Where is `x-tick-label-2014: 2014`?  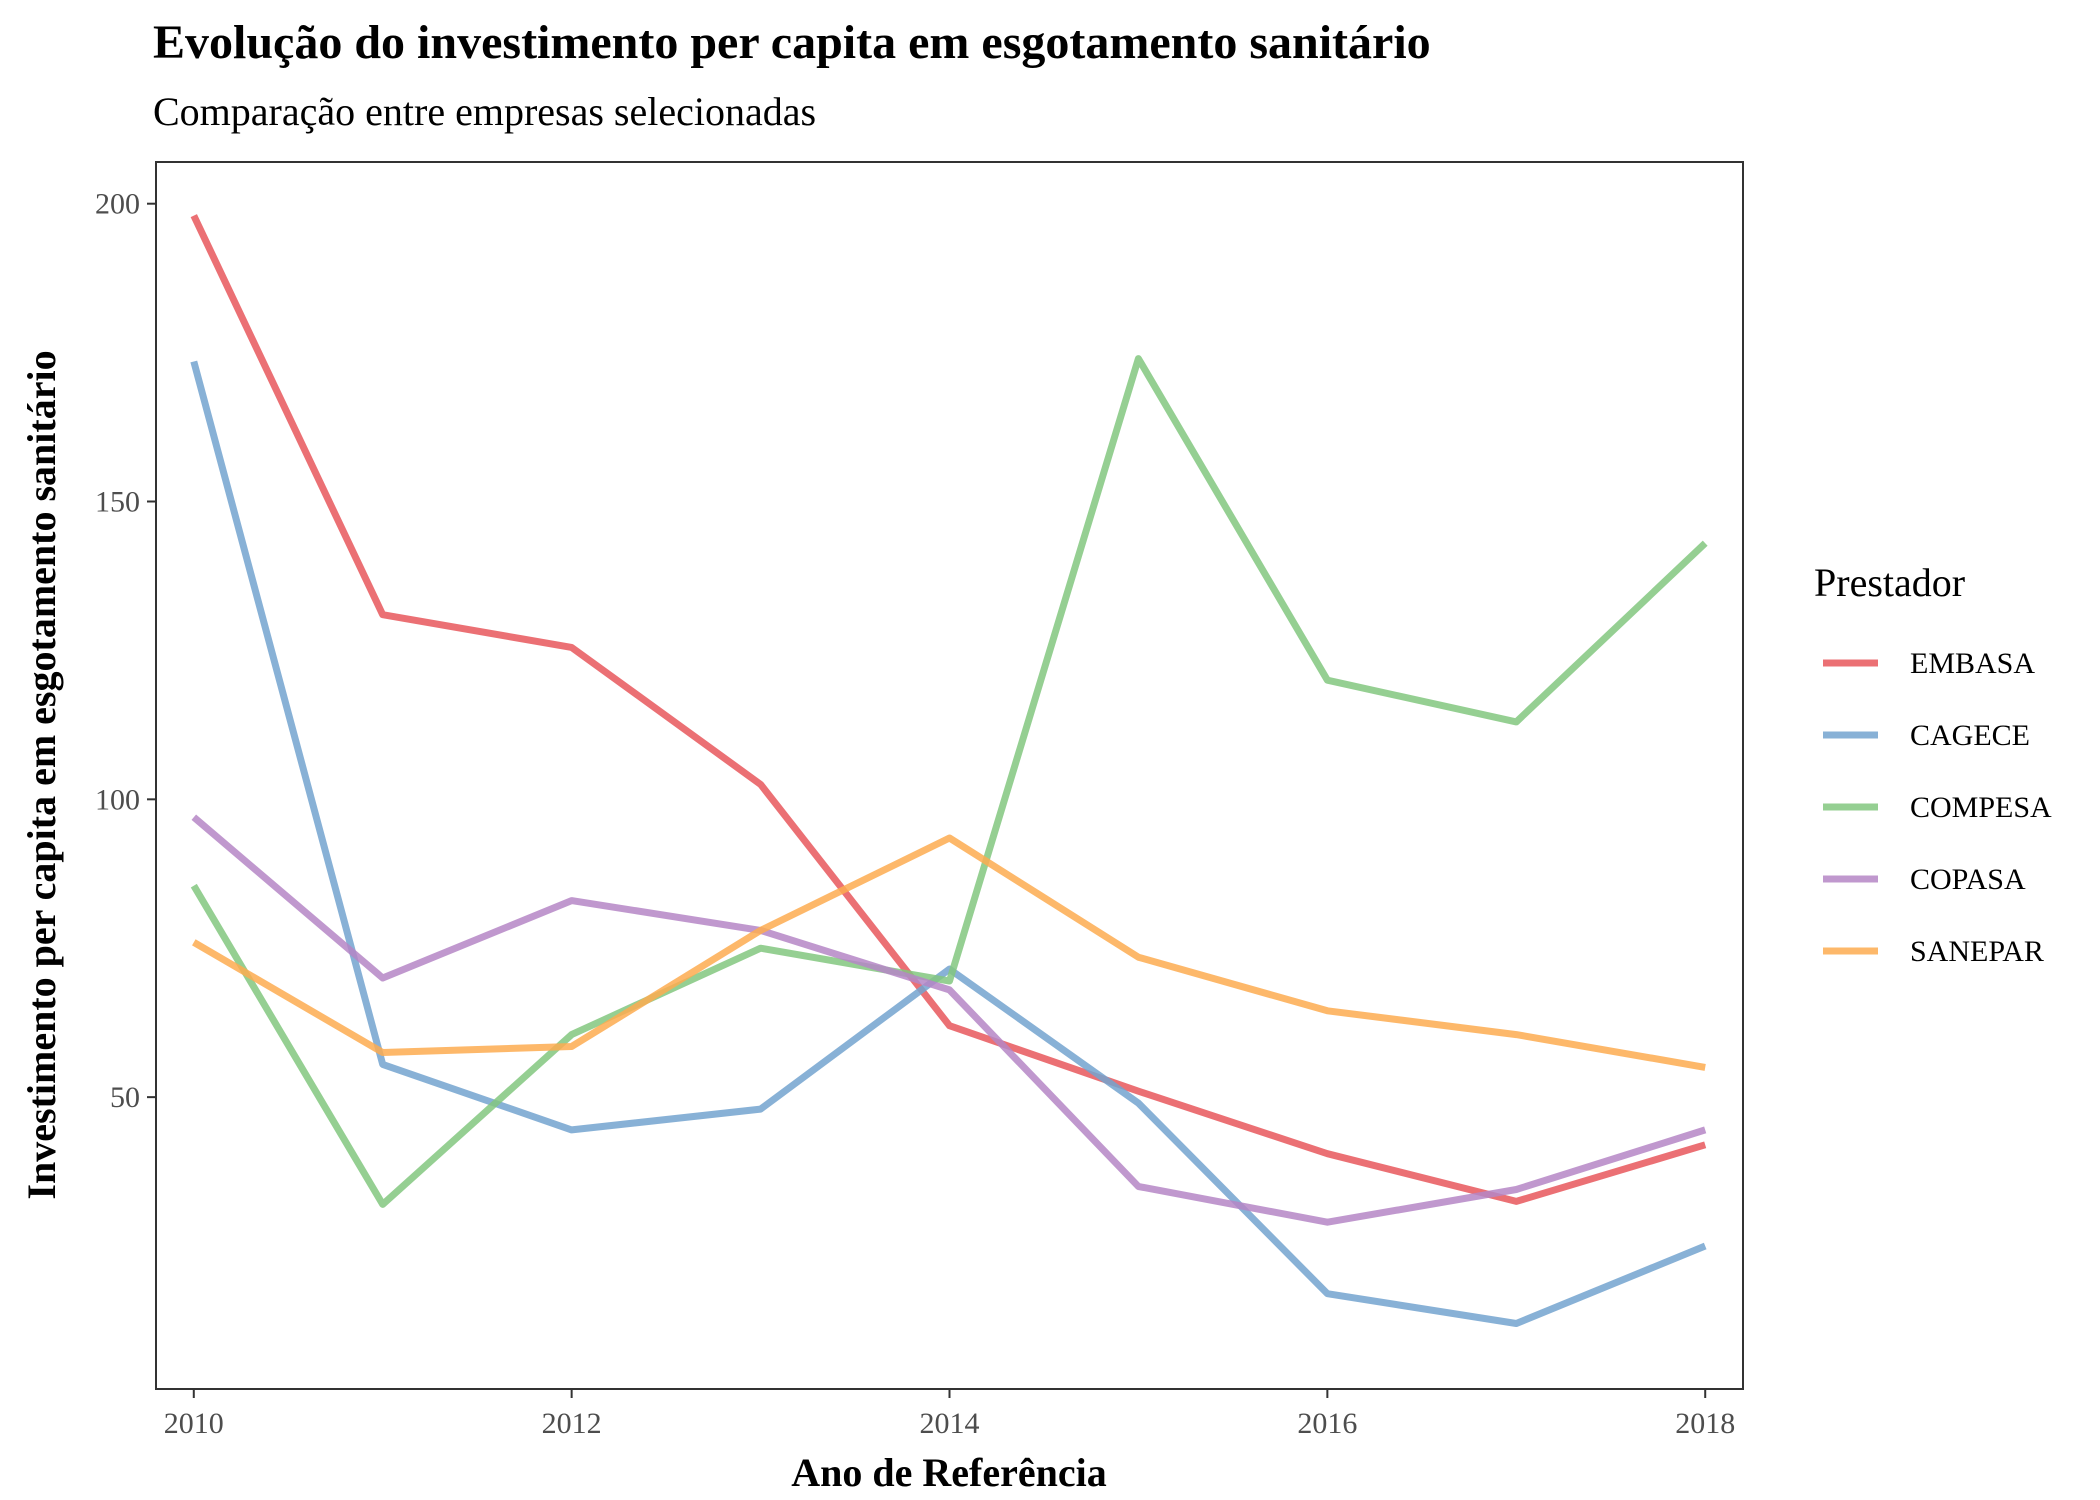 x-tick-label-2014: 2014 is located at coordinates (950, 1423).